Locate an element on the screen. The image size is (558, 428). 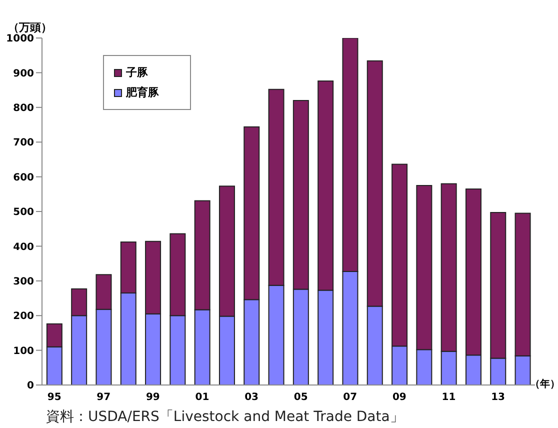
y-axis-title: （万頭） is located at coordinates (30, 27).